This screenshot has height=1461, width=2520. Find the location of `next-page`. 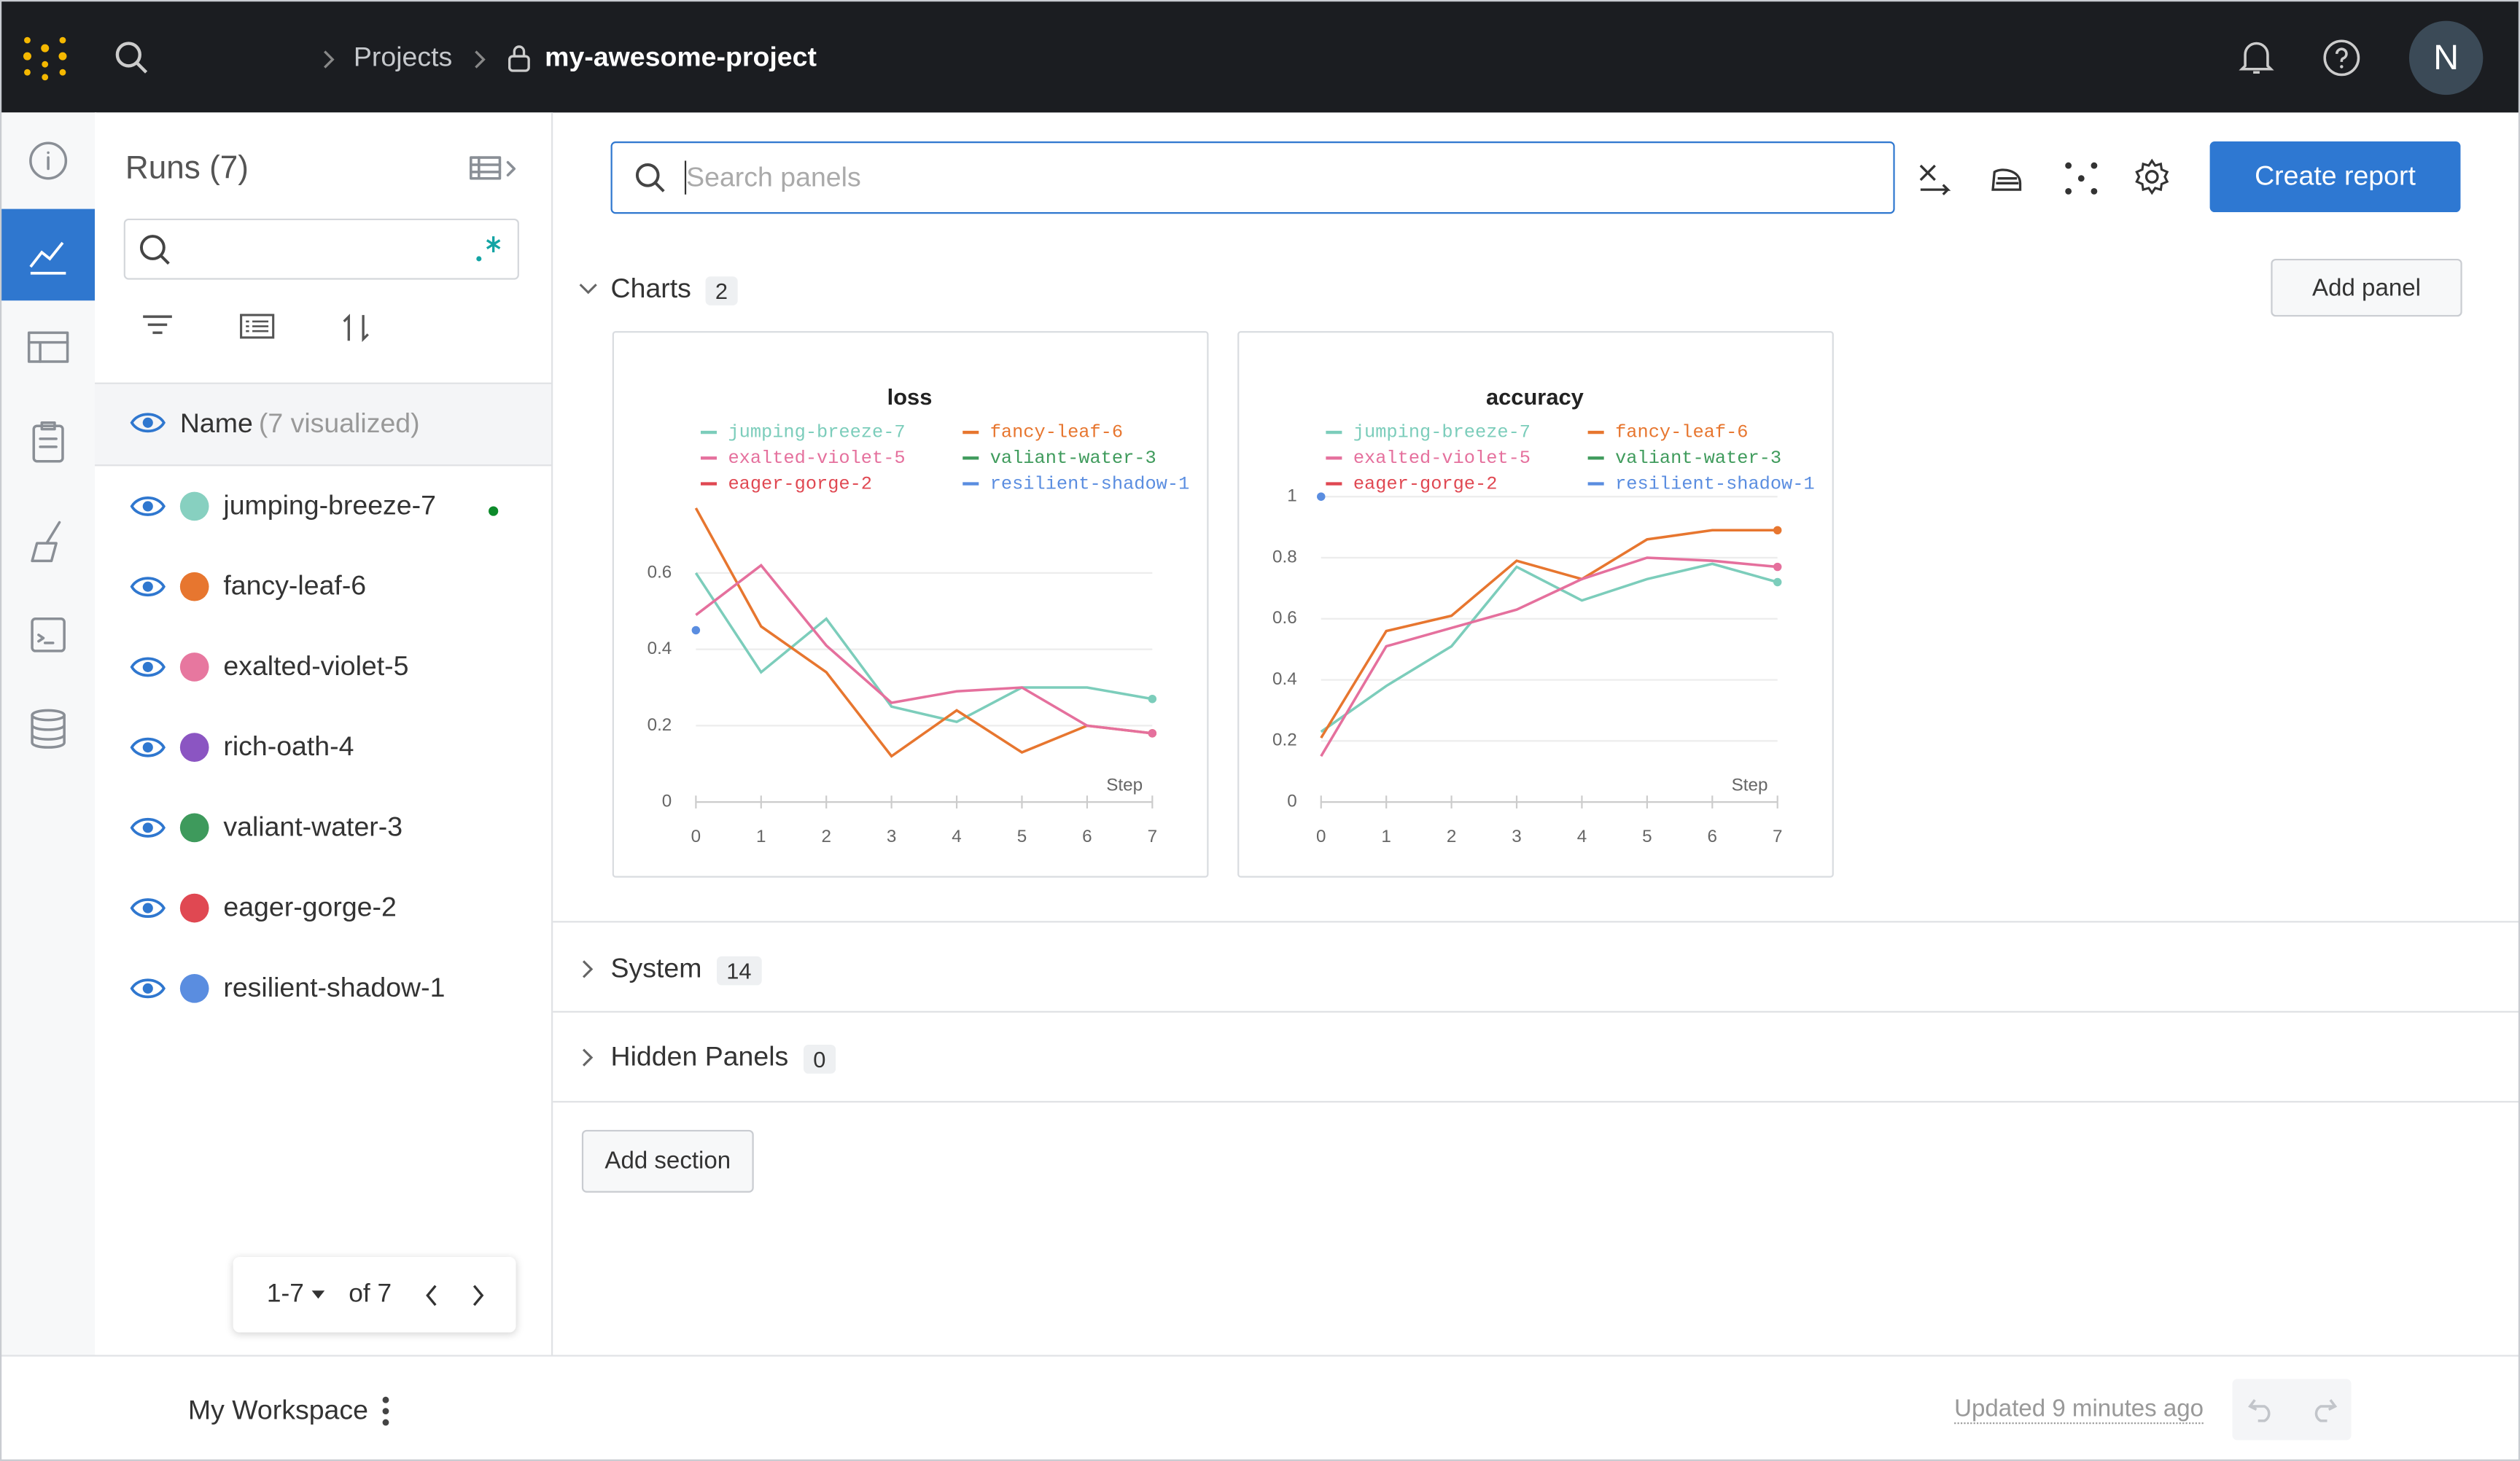

next-page is located at coordinates (479, 1295).